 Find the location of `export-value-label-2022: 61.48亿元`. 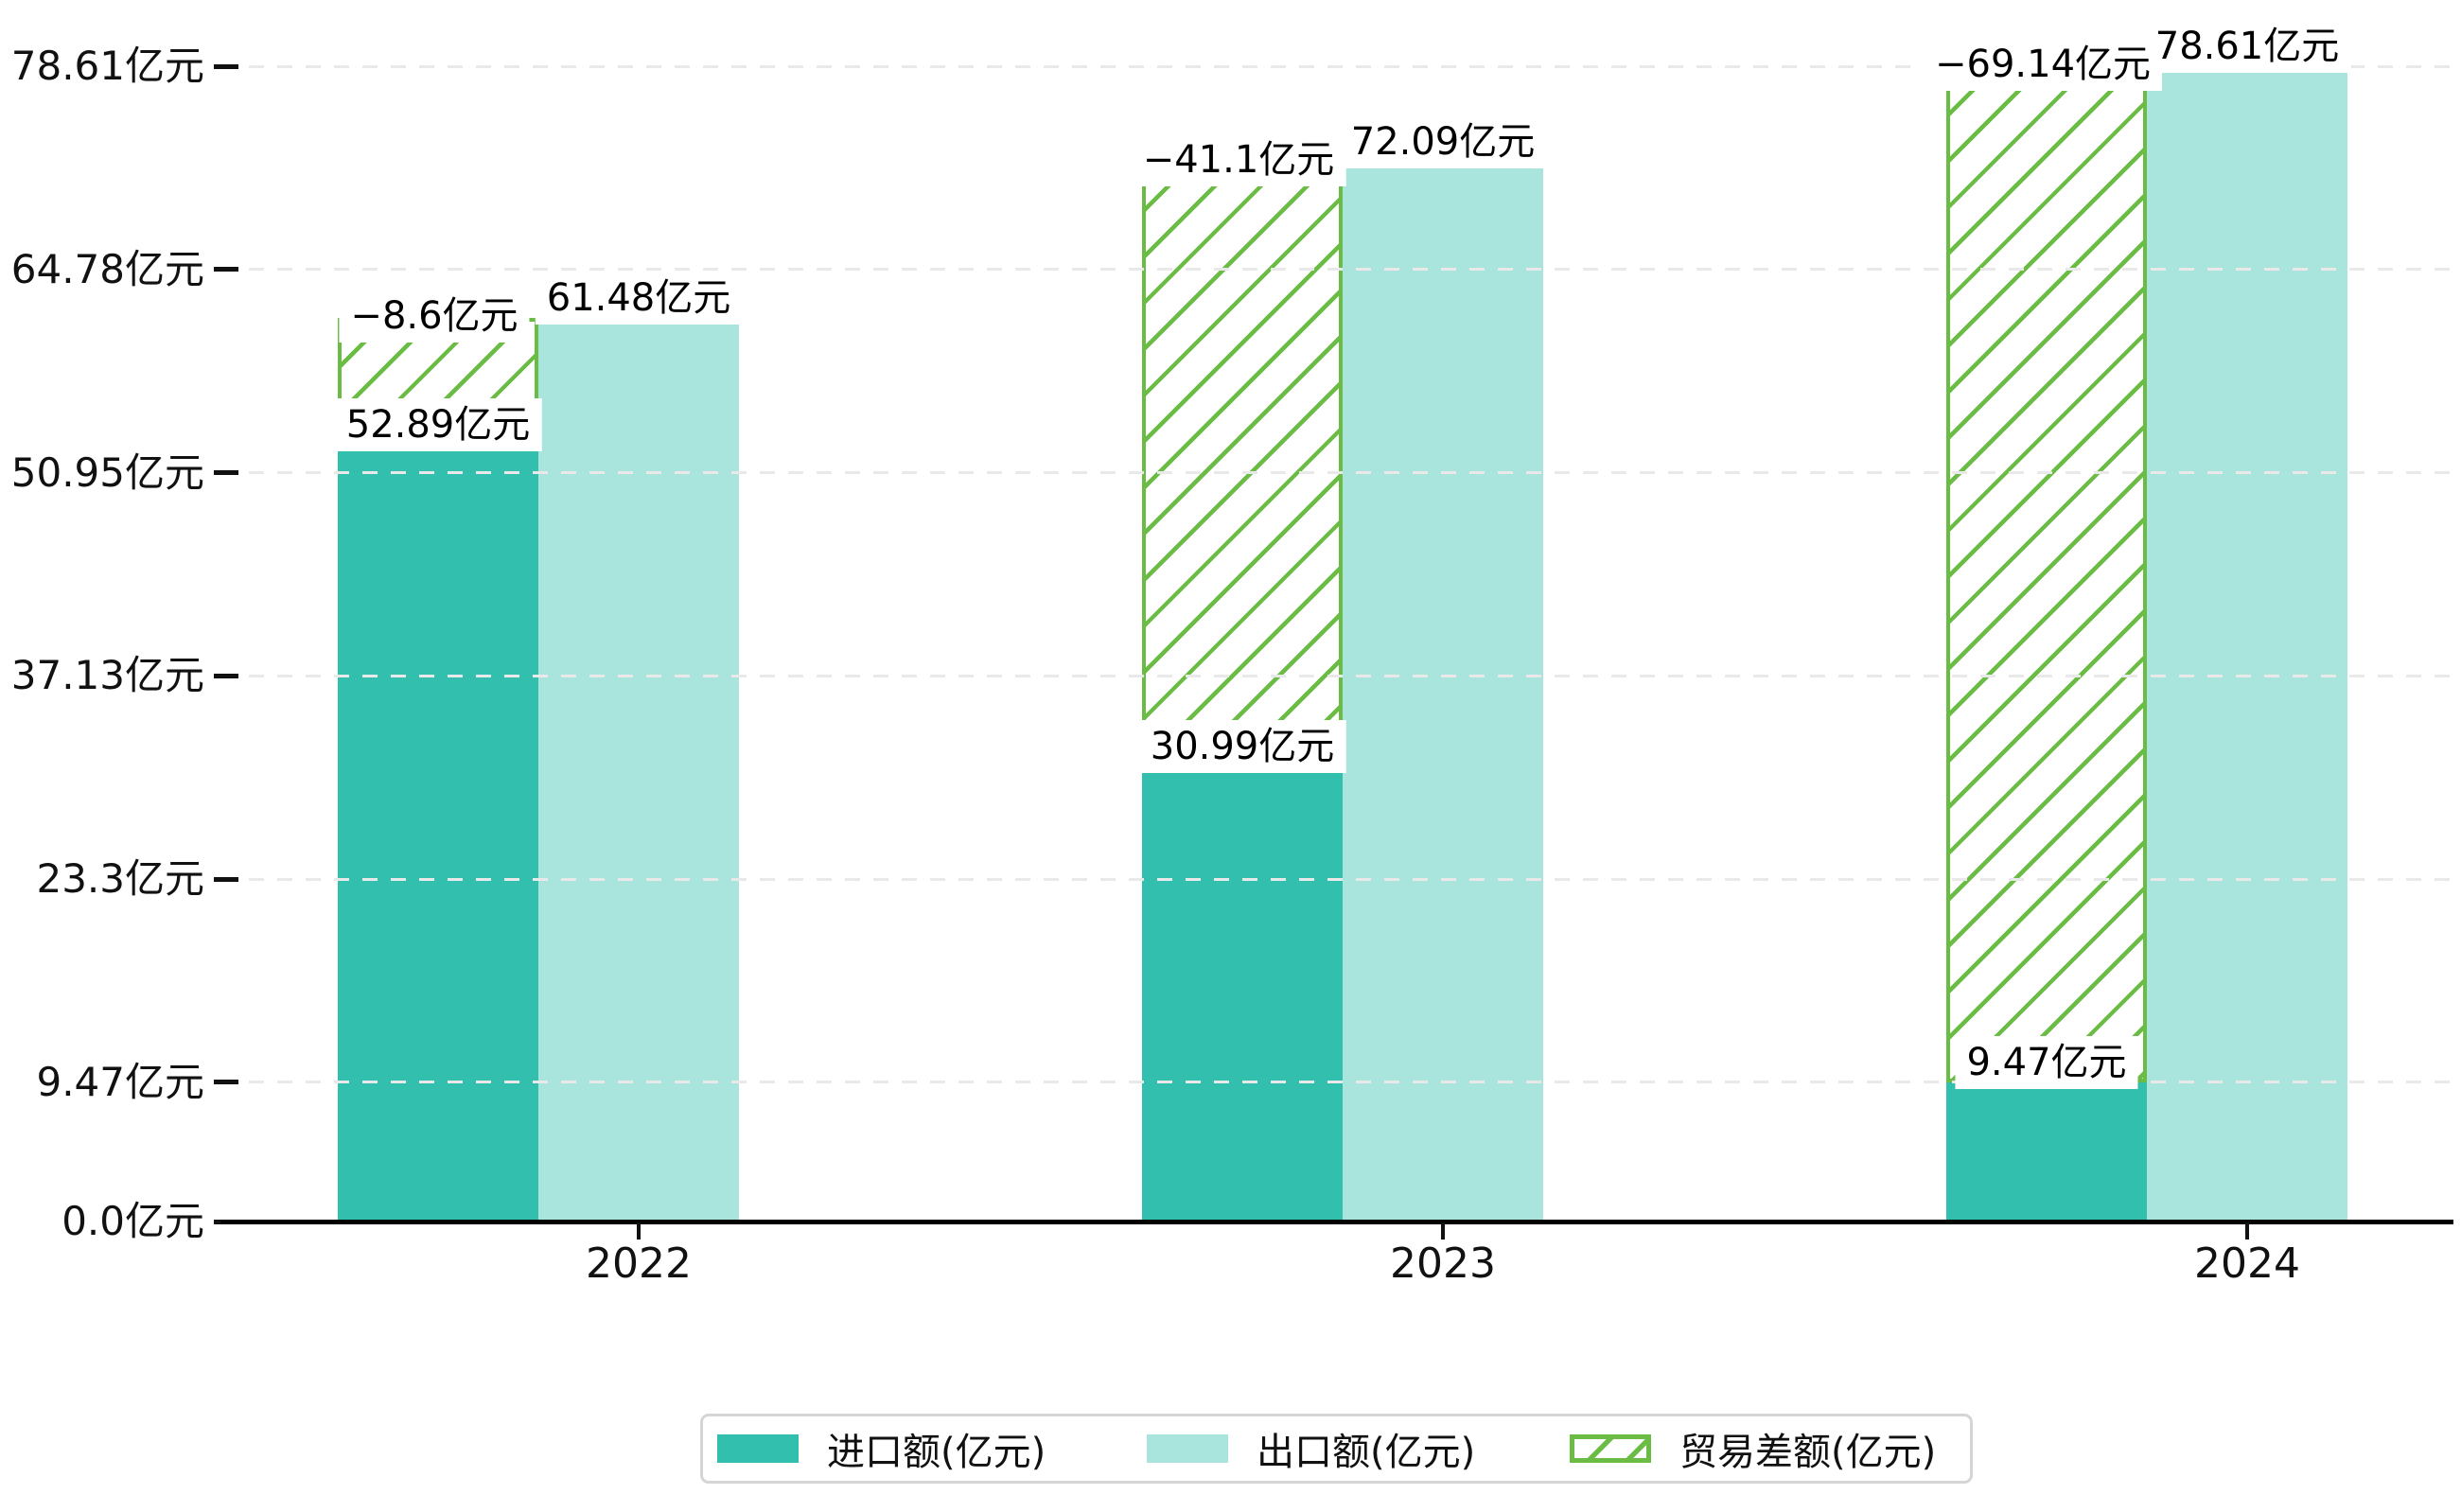

export-value-label-2022: 61.48亿元 is located at coordinates (639, 298).